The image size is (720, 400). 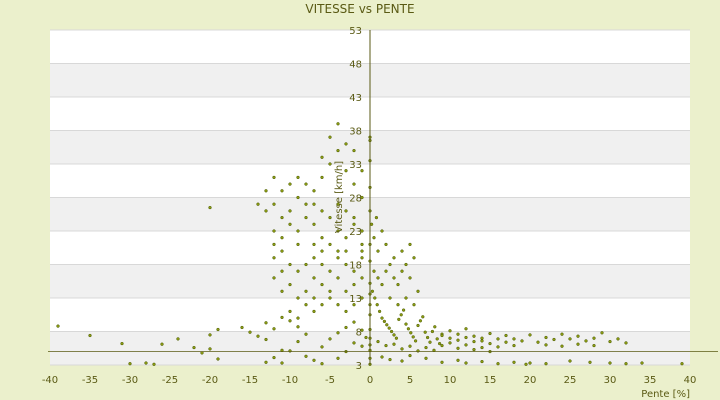 I want to click on x-axis-label: Pente [%], so click(x=665, y=394).